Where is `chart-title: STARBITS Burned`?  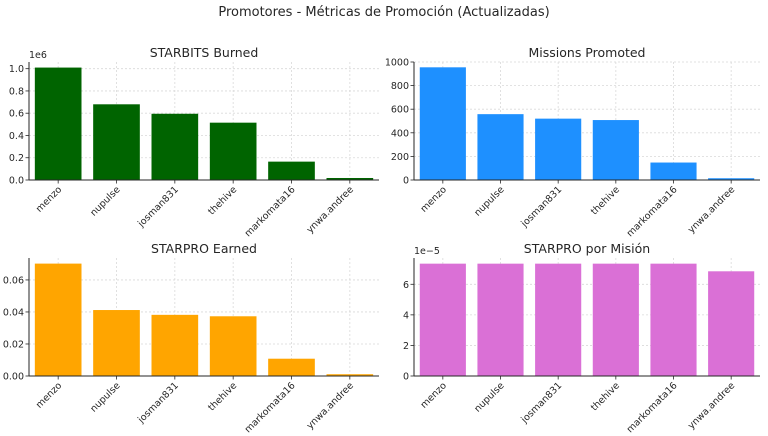 chart-title: STARBITS Burned is located at coordinates (204, 52).